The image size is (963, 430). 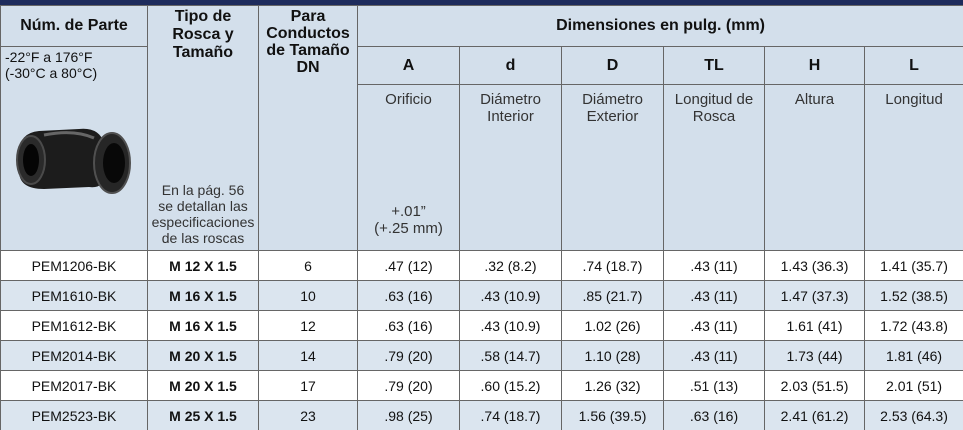 I want to click on cell-text: 10, so click(x=308, y=295).